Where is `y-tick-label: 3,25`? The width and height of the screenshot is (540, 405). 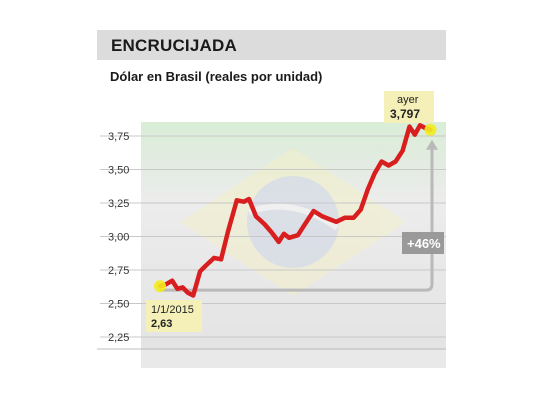
y-tick-label: 3,25 is located at coordinates (118, 204).